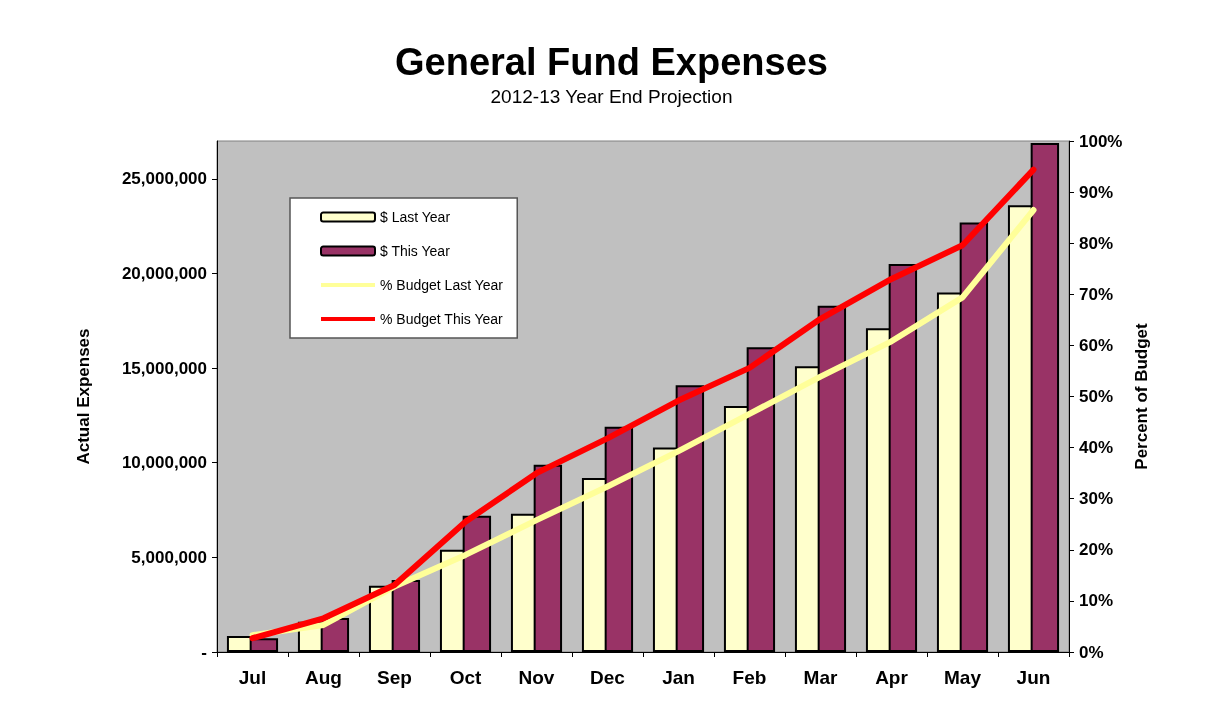 Image resolution: width=1223 pixels, height=728 pixels. Describe the element at coordinates (1101, 141) in the screenshot. I see `y2-tick-label: 100%` at that location.